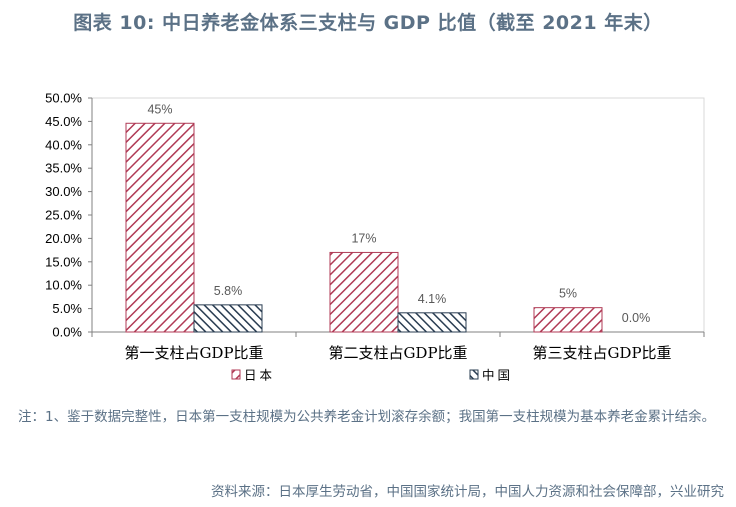  I want to click on legend-label: 中国, so click(497, 375).